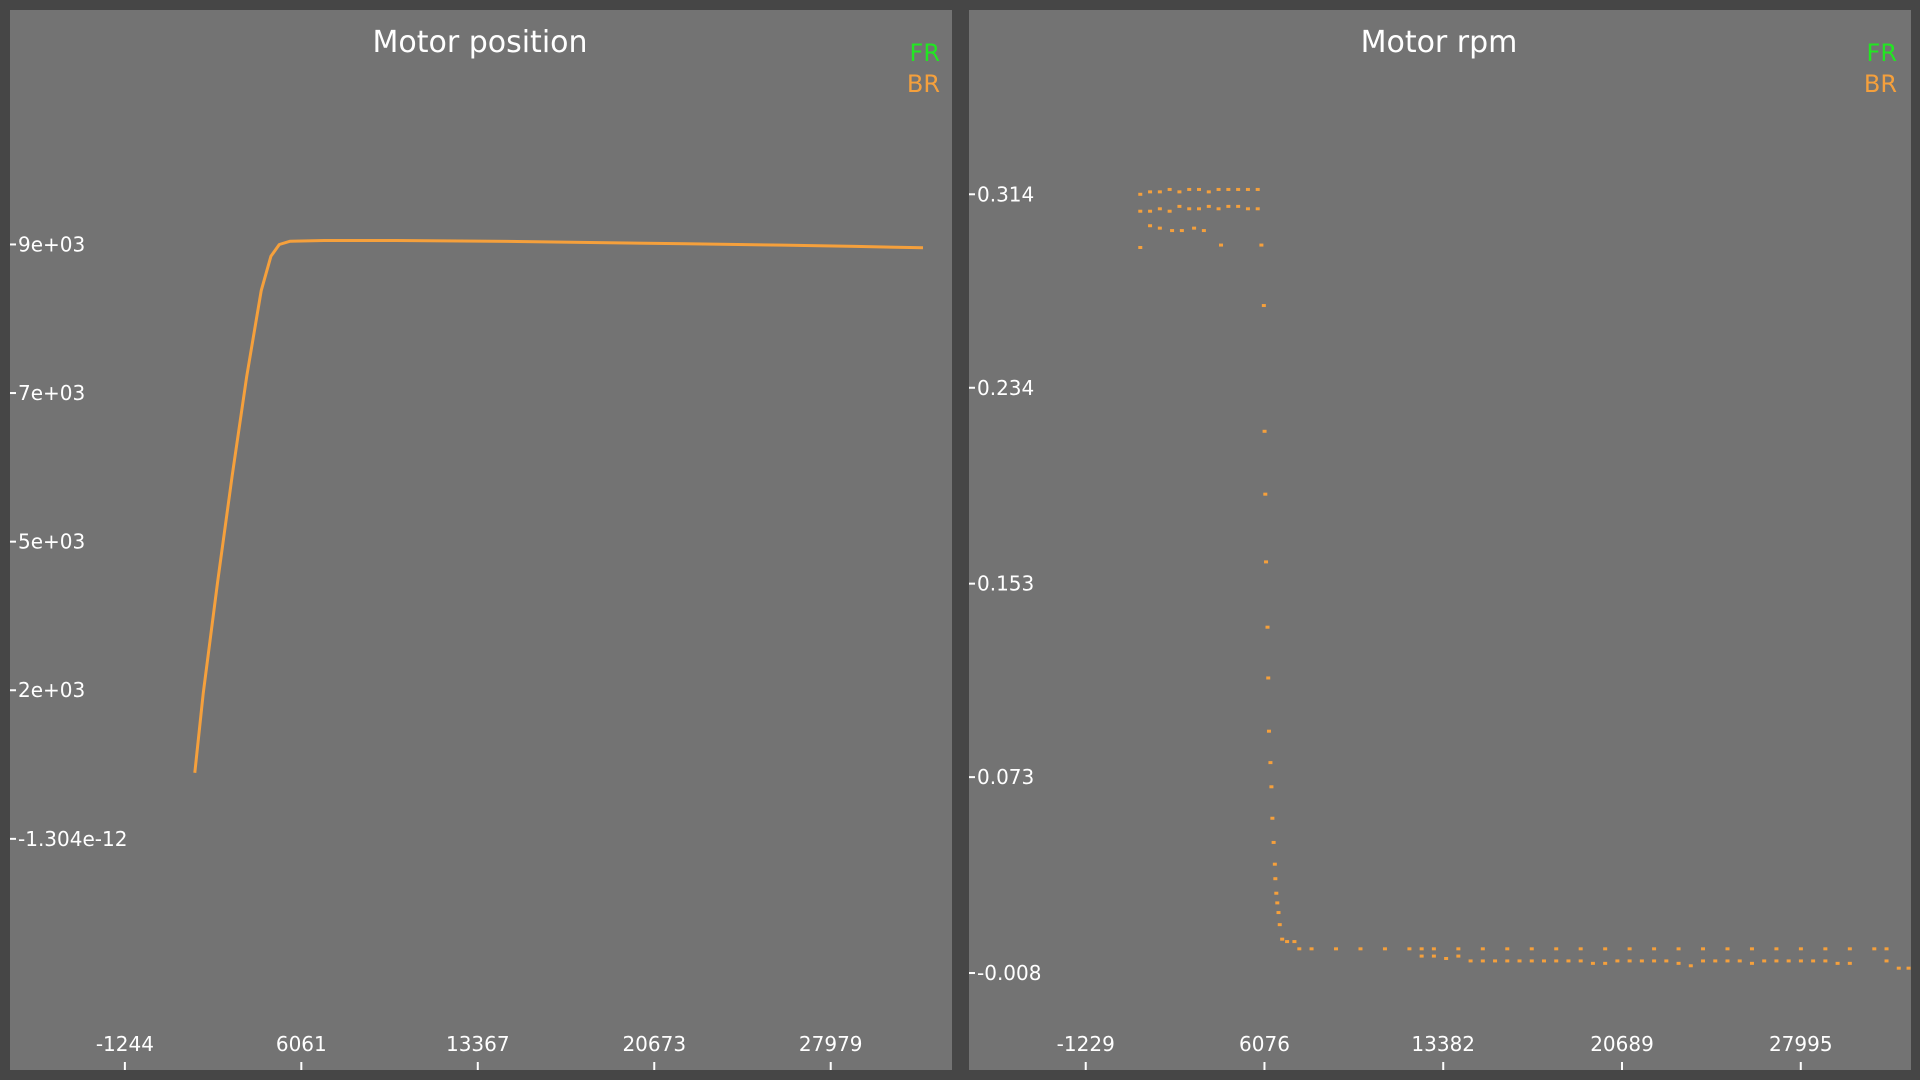 This screenshot has height=1080, width=1920. What do you see at coordinates (51, 542) in the screenshot?
I see `y-tick-label: 5e+03` at bounding box center [51, 542].